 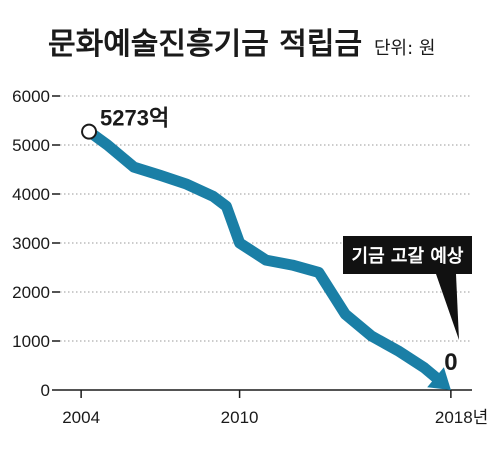 I want to click on start-point-marker, so click(x=89, y=131).